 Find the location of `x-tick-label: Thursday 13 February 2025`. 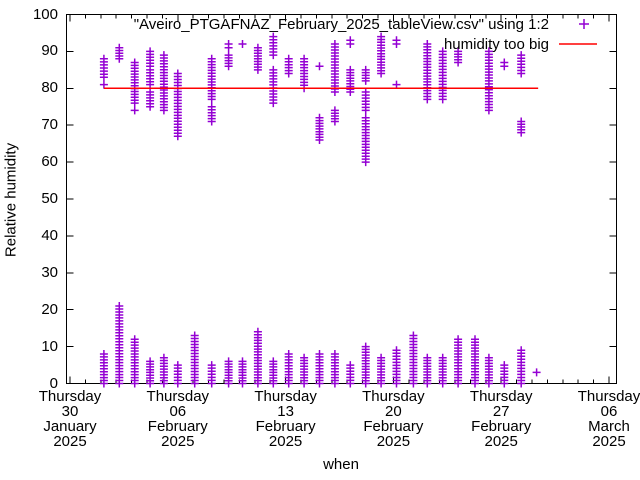

x-tick-label: Thursday 13 February 2025 is located at coordinates (286, 419).